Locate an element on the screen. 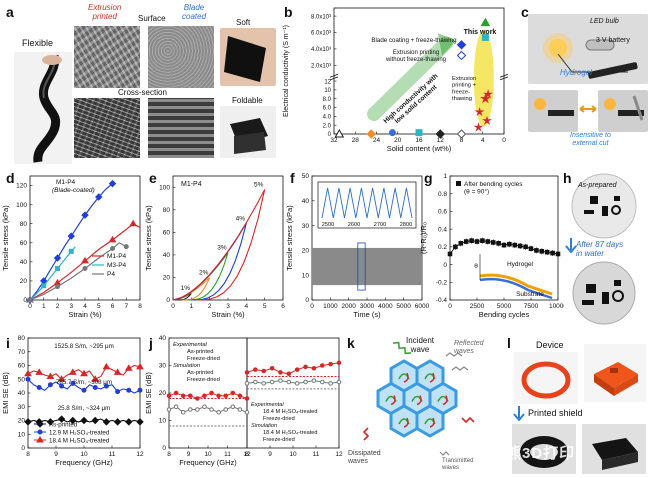 The width and height of the screenshot is (650, 478). trend-arrow is located at coordinates (410, 78).